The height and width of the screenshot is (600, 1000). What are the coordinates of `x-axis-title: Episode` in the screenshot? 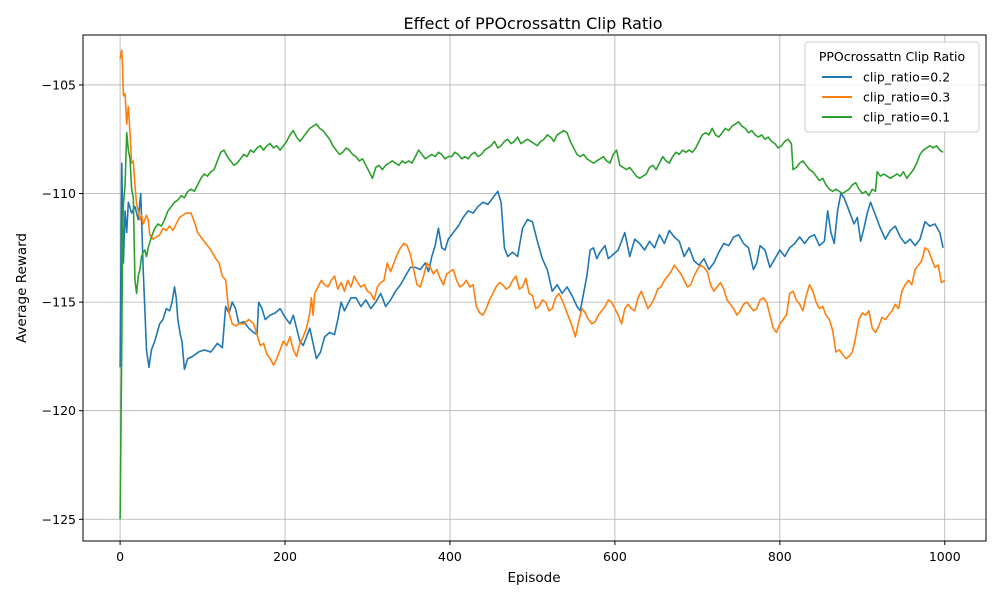 It's located at (533, 578).